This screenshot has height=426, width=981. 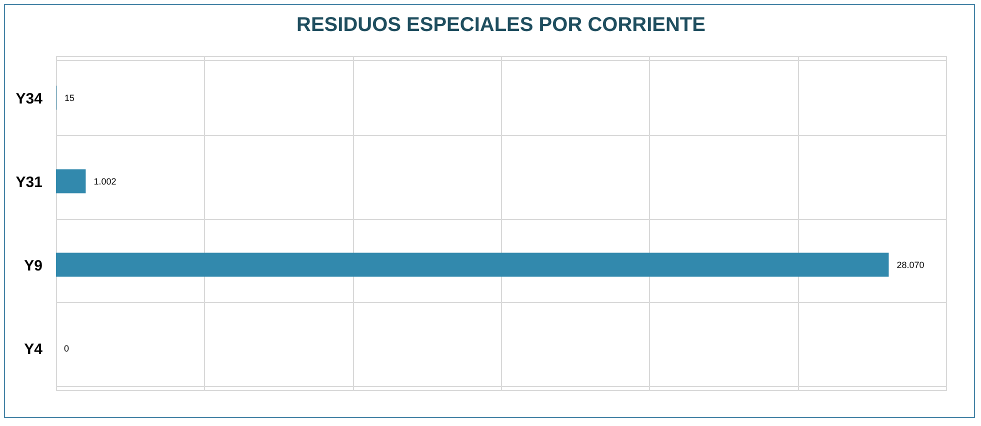 I want to click on data-label: 15, so click(x=69, y=97).